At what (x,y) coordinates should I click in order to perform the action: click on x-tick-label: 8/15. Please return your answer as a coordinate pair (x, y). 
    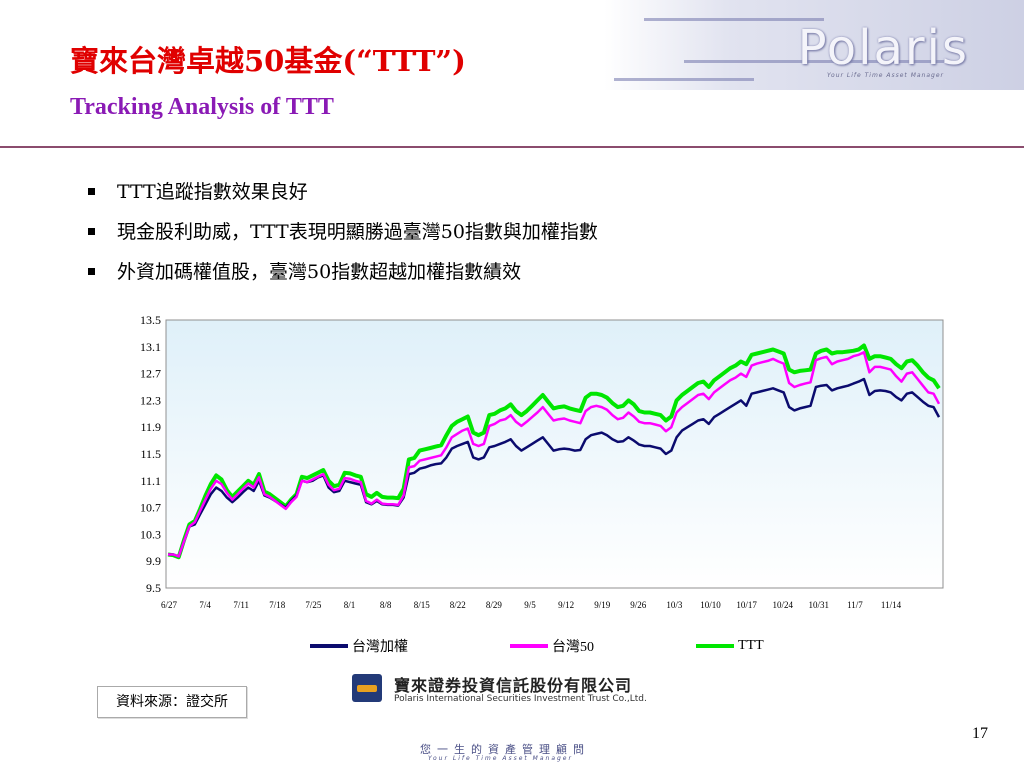
    Looking at the image, I should click on (422, 605).